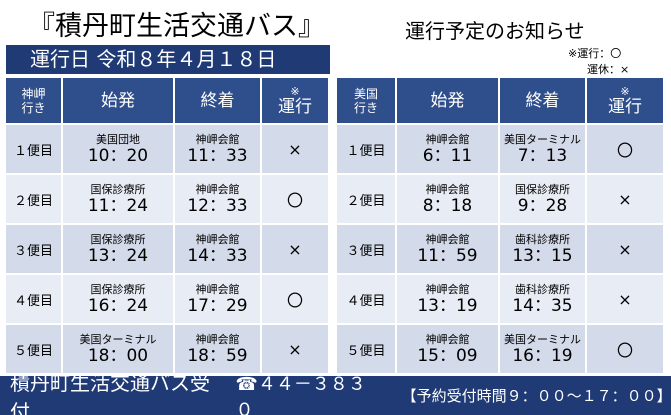 The height and width of the screenshot is (415, 671). What do you see at coordinates (217, 355) in the screenshot?
I see `arrival-time: 18：59` at bounding box center [217, 355].